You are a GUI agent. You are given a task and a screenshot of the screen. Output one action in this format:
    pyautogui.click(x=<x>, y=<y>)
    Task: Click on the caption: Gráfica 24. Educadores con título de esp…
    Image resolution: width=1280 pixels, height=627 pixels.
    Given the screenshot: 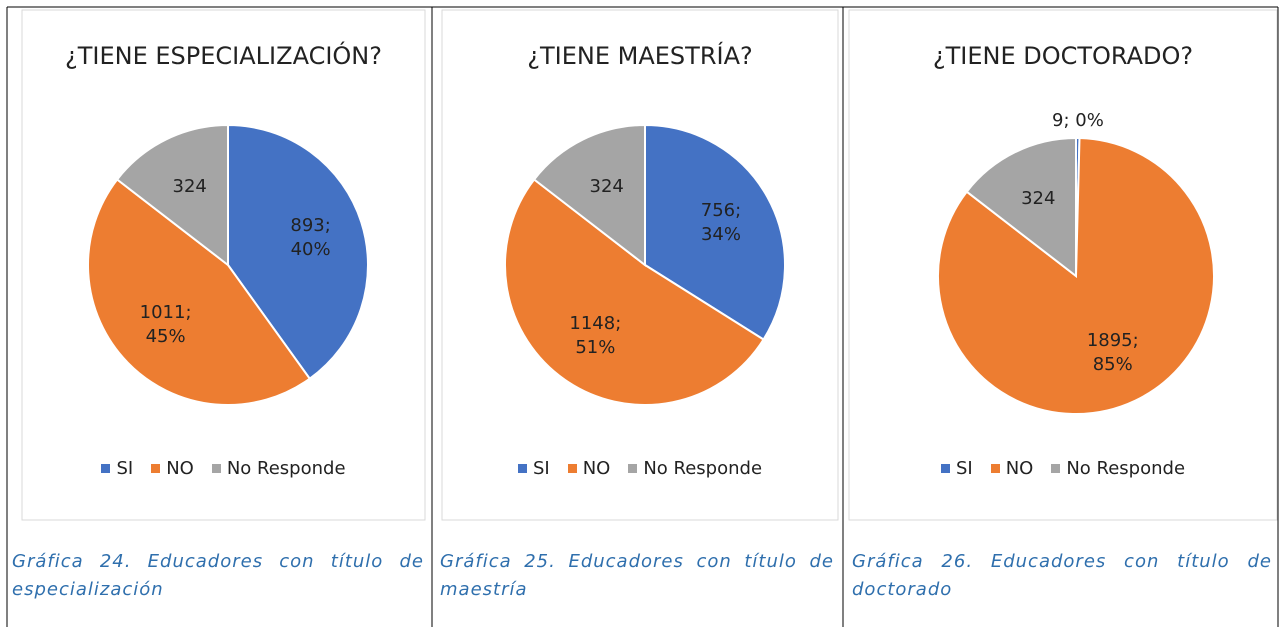 What is the action you would take?
    pyautogui.click(x=218, y=575)
    